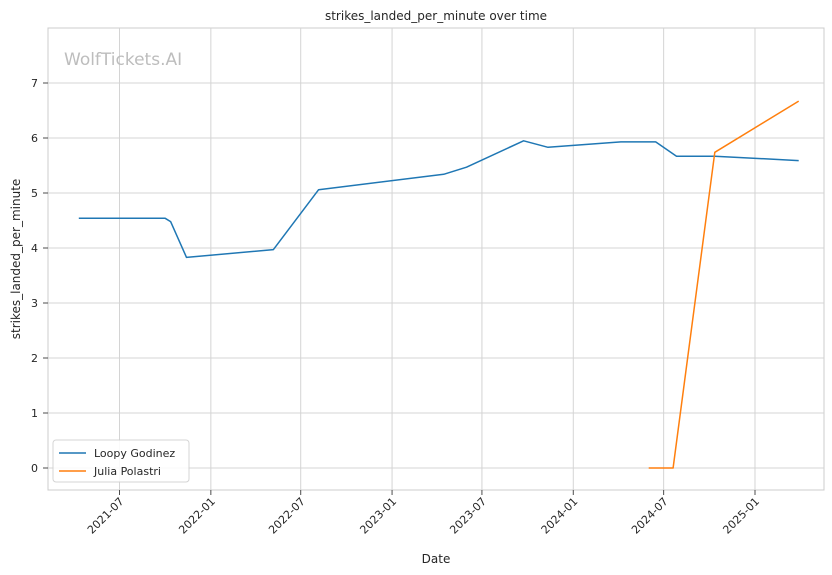 This screenshot has width=832, height=575. What do you see at coordinates (127, 471) in the screenshot?
I see `legend-label-julia-polastri: Julia Polastri` at bounding box center [127, 471].